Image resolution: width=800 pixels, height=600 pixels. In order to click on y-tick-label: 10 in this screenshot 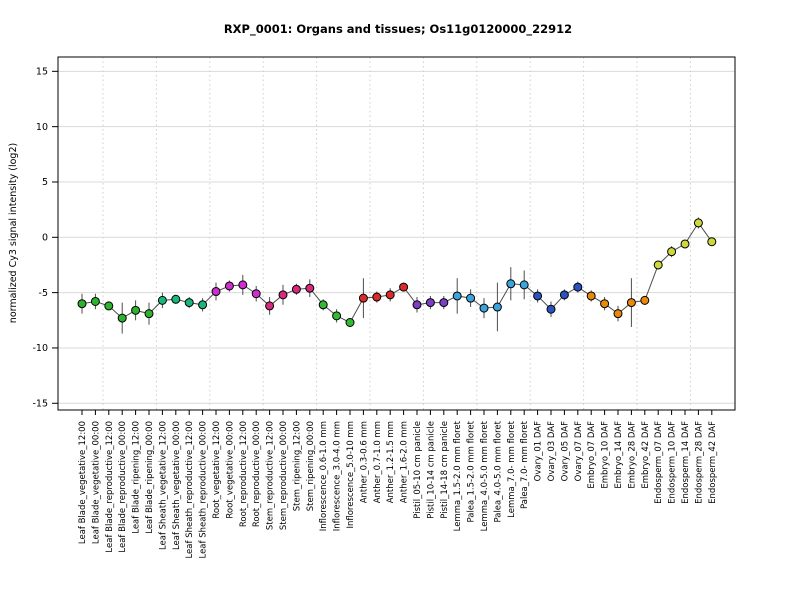, I will do `click(42, 127)`.